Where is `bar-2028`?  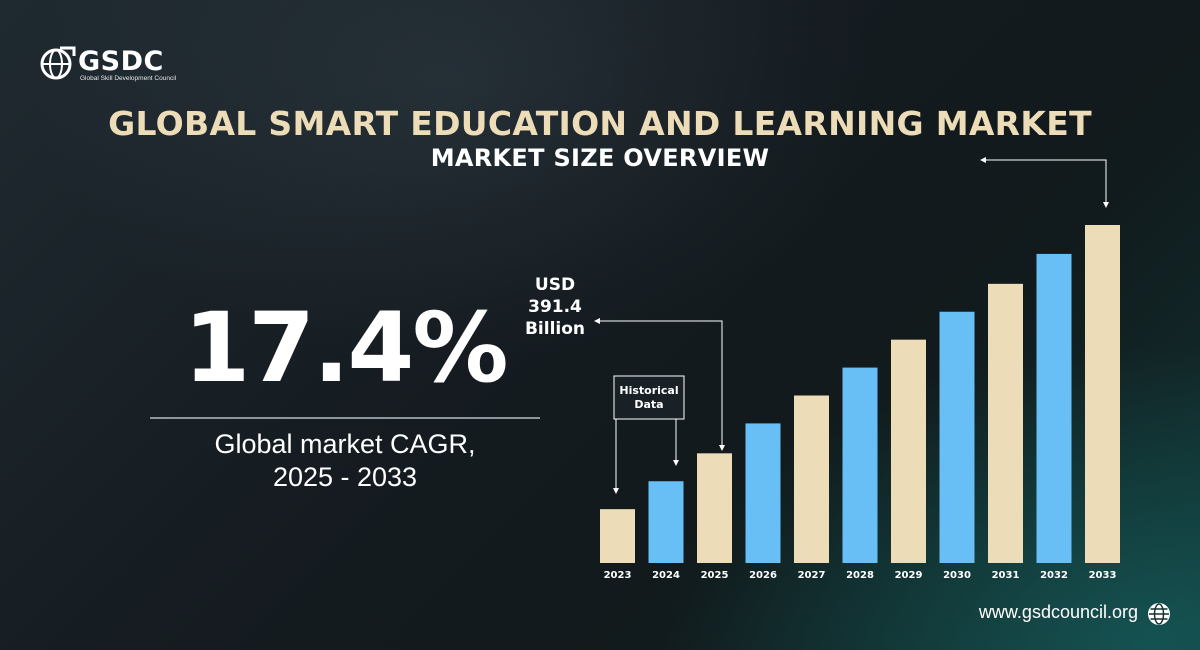
bar-2028 is located at coordinates (860, 465).